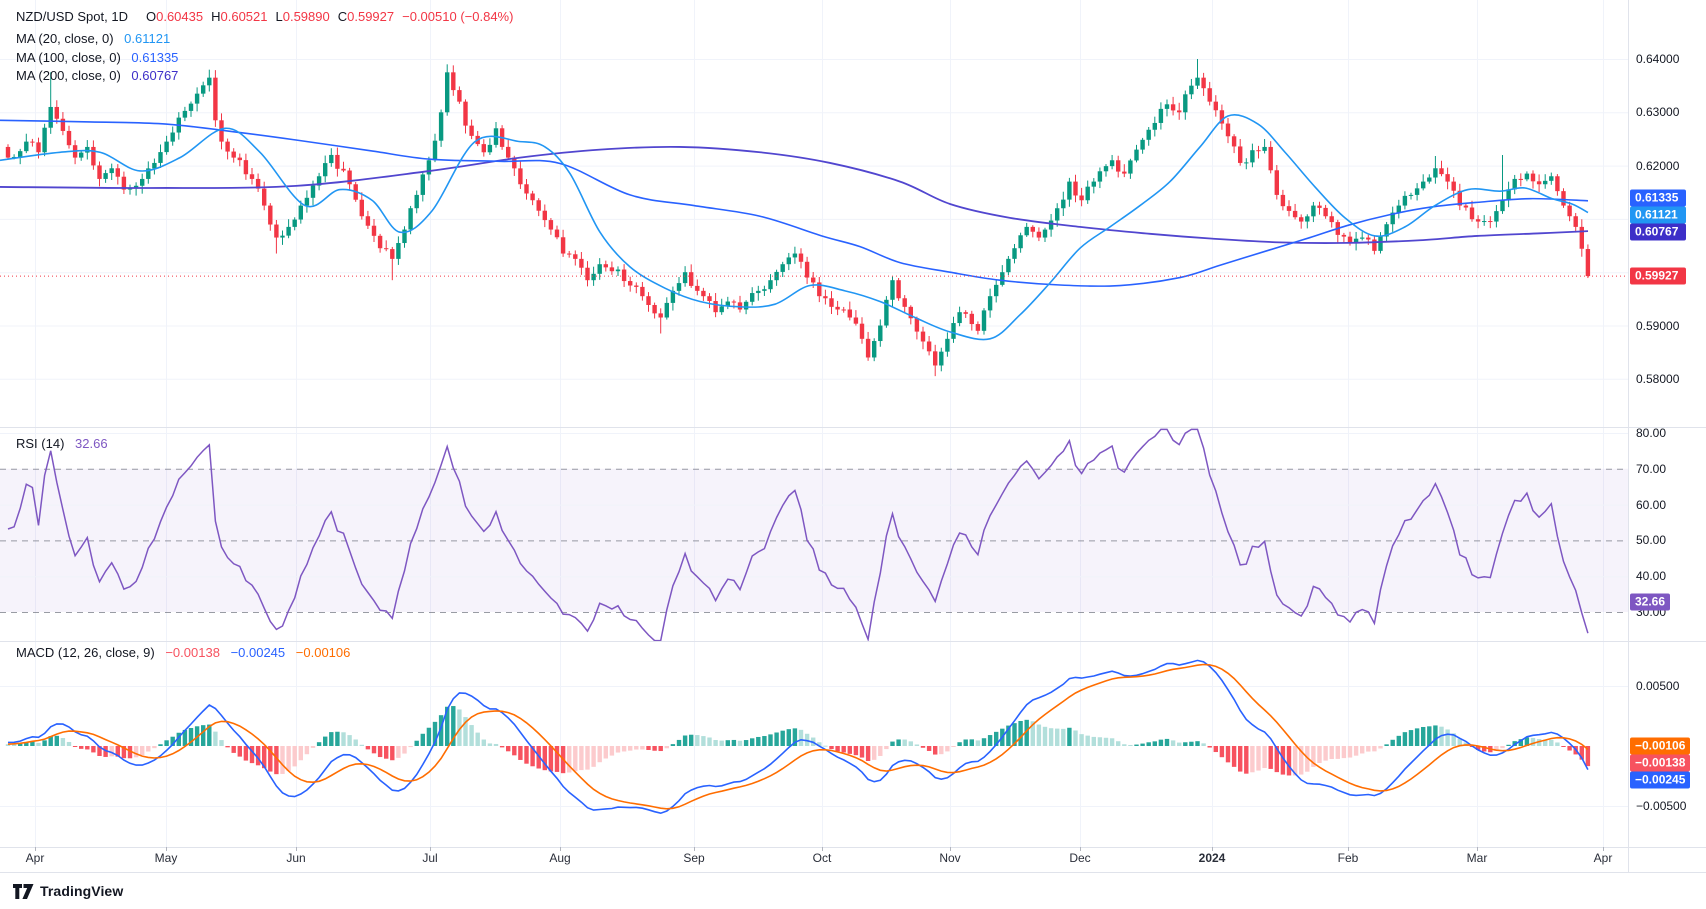  I want to click on macd-line-badge: −0.00245, so click(1660, 780).